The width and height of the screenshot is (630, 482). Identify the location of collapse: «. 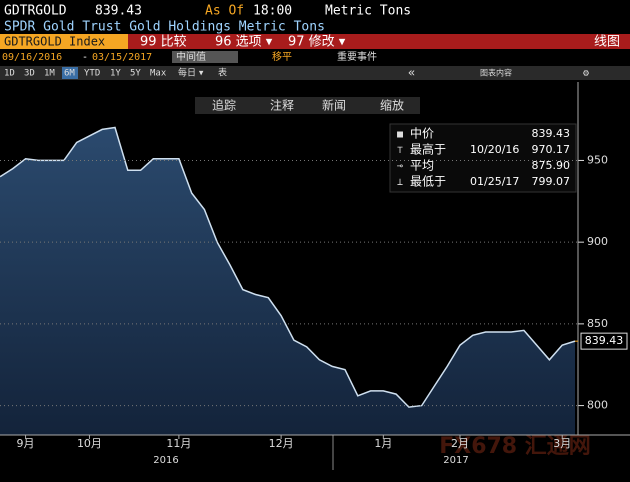
(411, 73).